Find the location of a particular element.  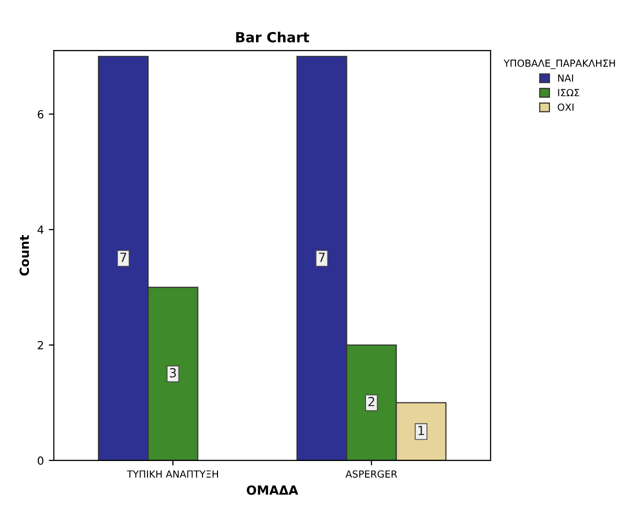

y-axis-title: Count is located at coordinates (25, 255).